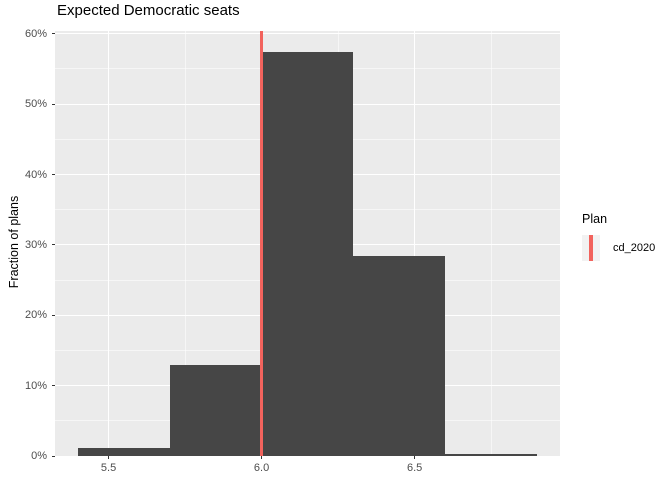  Describe the element at coordinates (35, 104) in the screenshot. I see `y-tick-label: 50%` at that location.